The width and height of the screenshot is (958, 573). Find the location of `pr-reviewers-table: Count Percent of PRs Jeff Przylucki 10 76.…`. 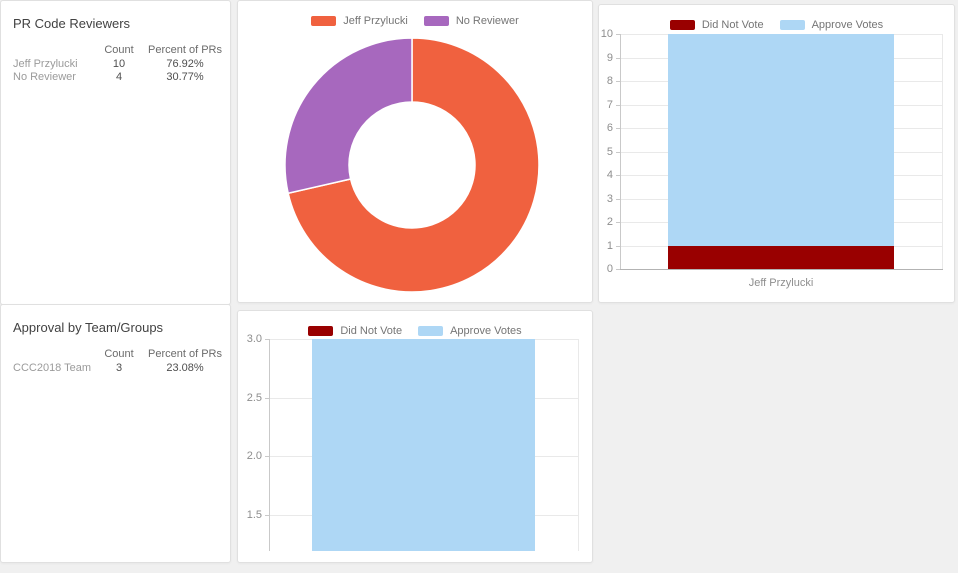

pr-reviewers-table: Count Percent of PRs Jeff Przylucki 10 76.… is located at coordinates (119, 64).